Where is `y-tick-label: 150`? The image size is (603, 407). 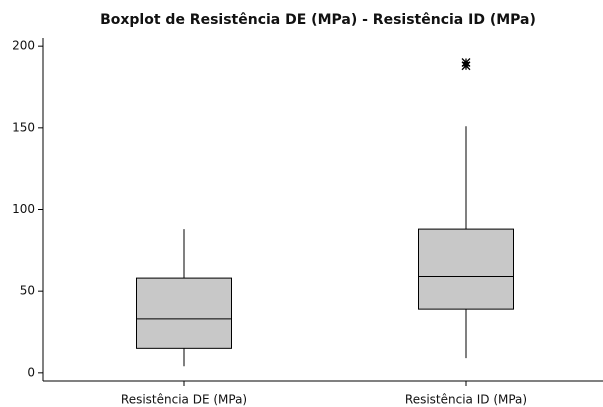
y-tick-label: 150 is located at coordinates (23, 127).